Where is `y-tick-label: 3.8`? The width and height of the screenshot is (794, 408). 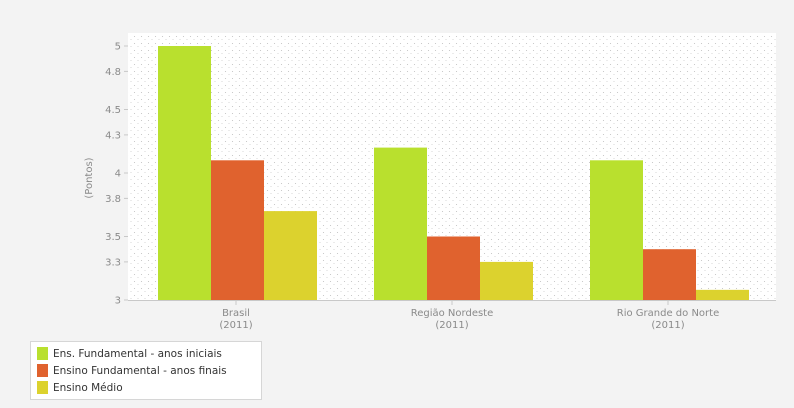
y-tick-label: 3.8 is located at coordinates (113, 199).